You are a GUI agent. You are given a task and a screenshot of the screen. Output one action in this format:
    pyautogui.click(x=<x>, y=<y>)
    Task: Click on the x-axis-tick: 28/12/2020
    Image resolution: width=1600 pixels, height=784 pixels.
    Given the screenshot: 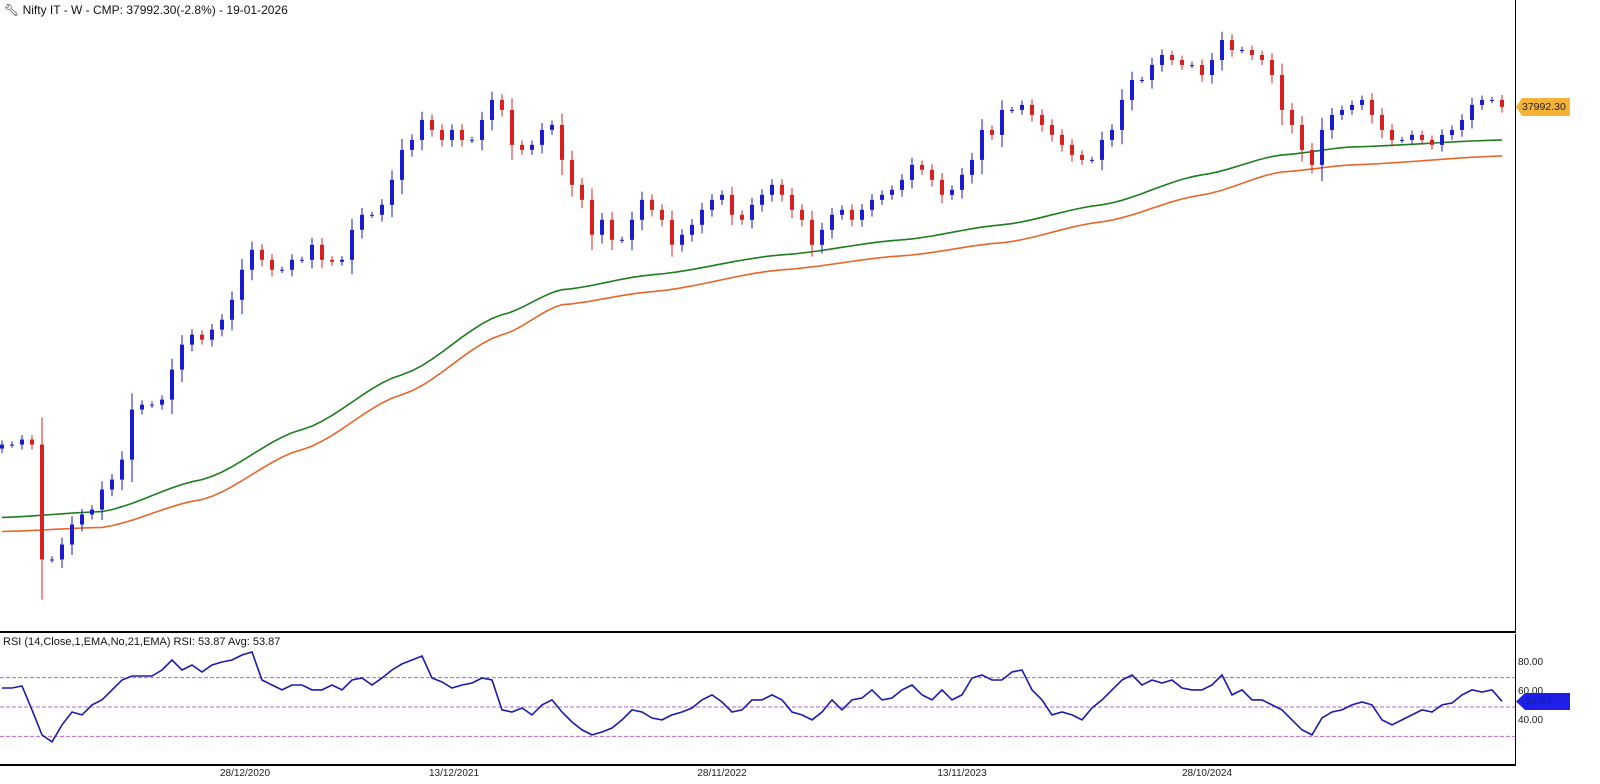 What is the action you would take?
    pyautogui.click(x=245, y=773)
    